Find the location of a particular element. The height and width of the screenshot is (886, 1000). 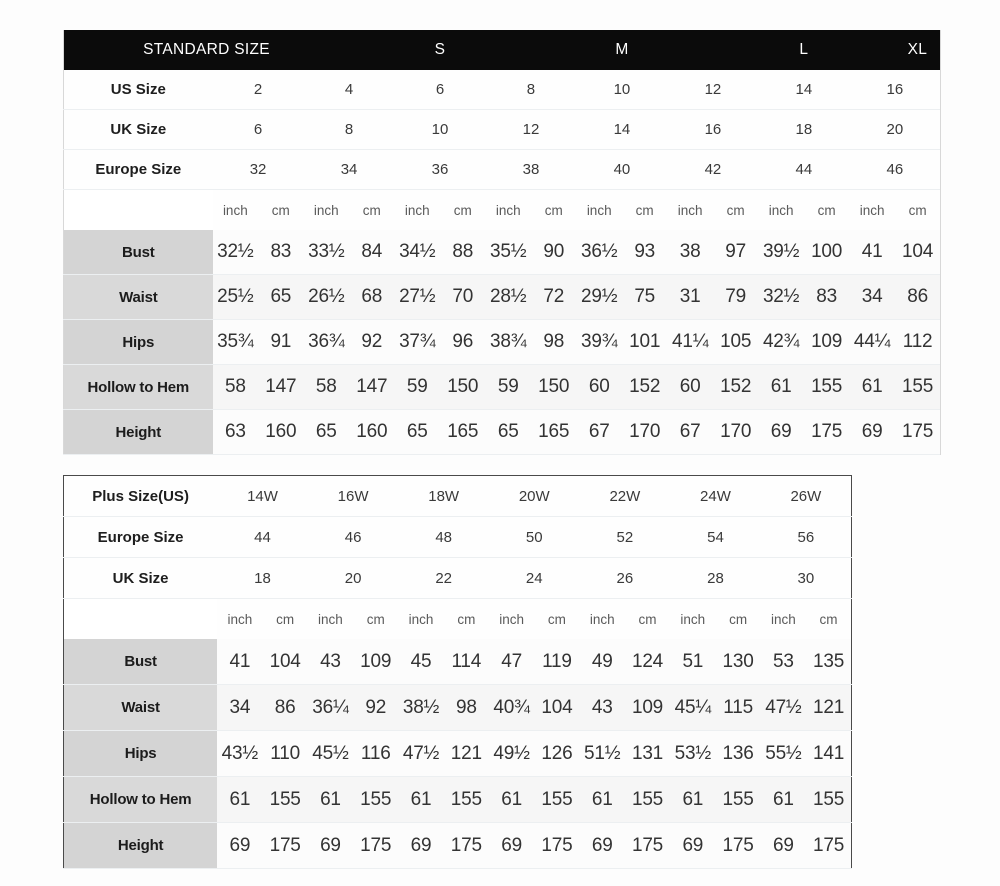

measurement-cell: 49 is located at coordinates (602, 662).